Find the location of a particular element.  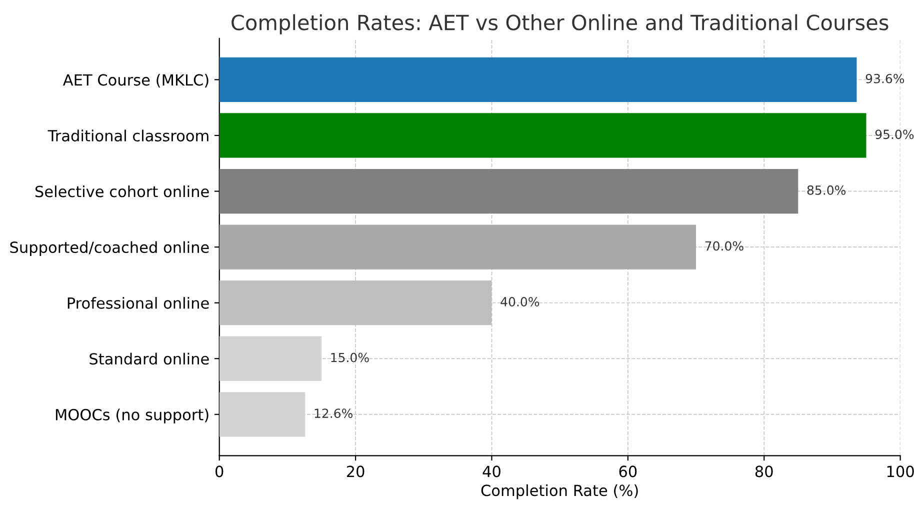

x-tick-label: 0 is located at coordinates (220, 472).